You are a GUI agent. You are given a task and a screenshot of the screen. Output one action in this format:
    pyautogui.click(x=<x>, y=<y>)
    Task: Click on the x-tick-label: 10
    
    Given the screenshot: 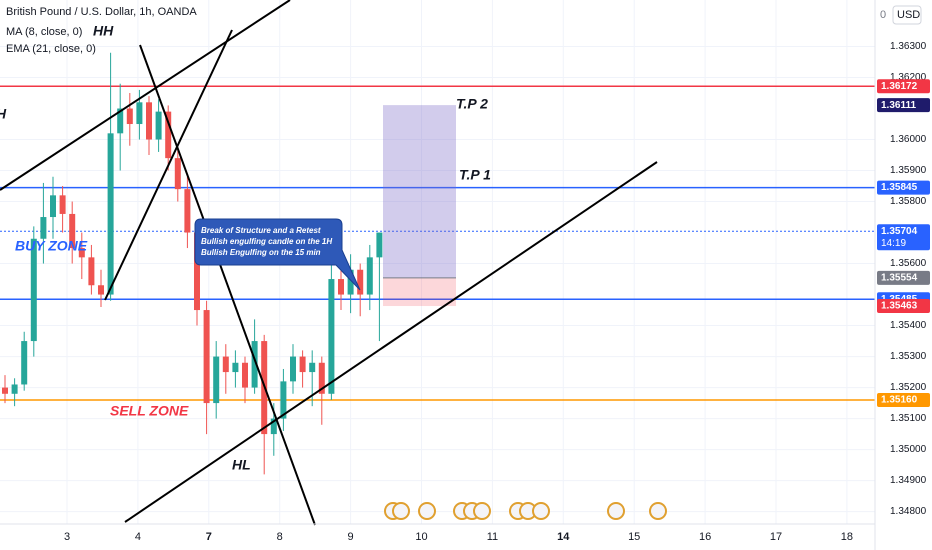 What is the action you would take?
    pyautogui.click(x=421, y=537)
    